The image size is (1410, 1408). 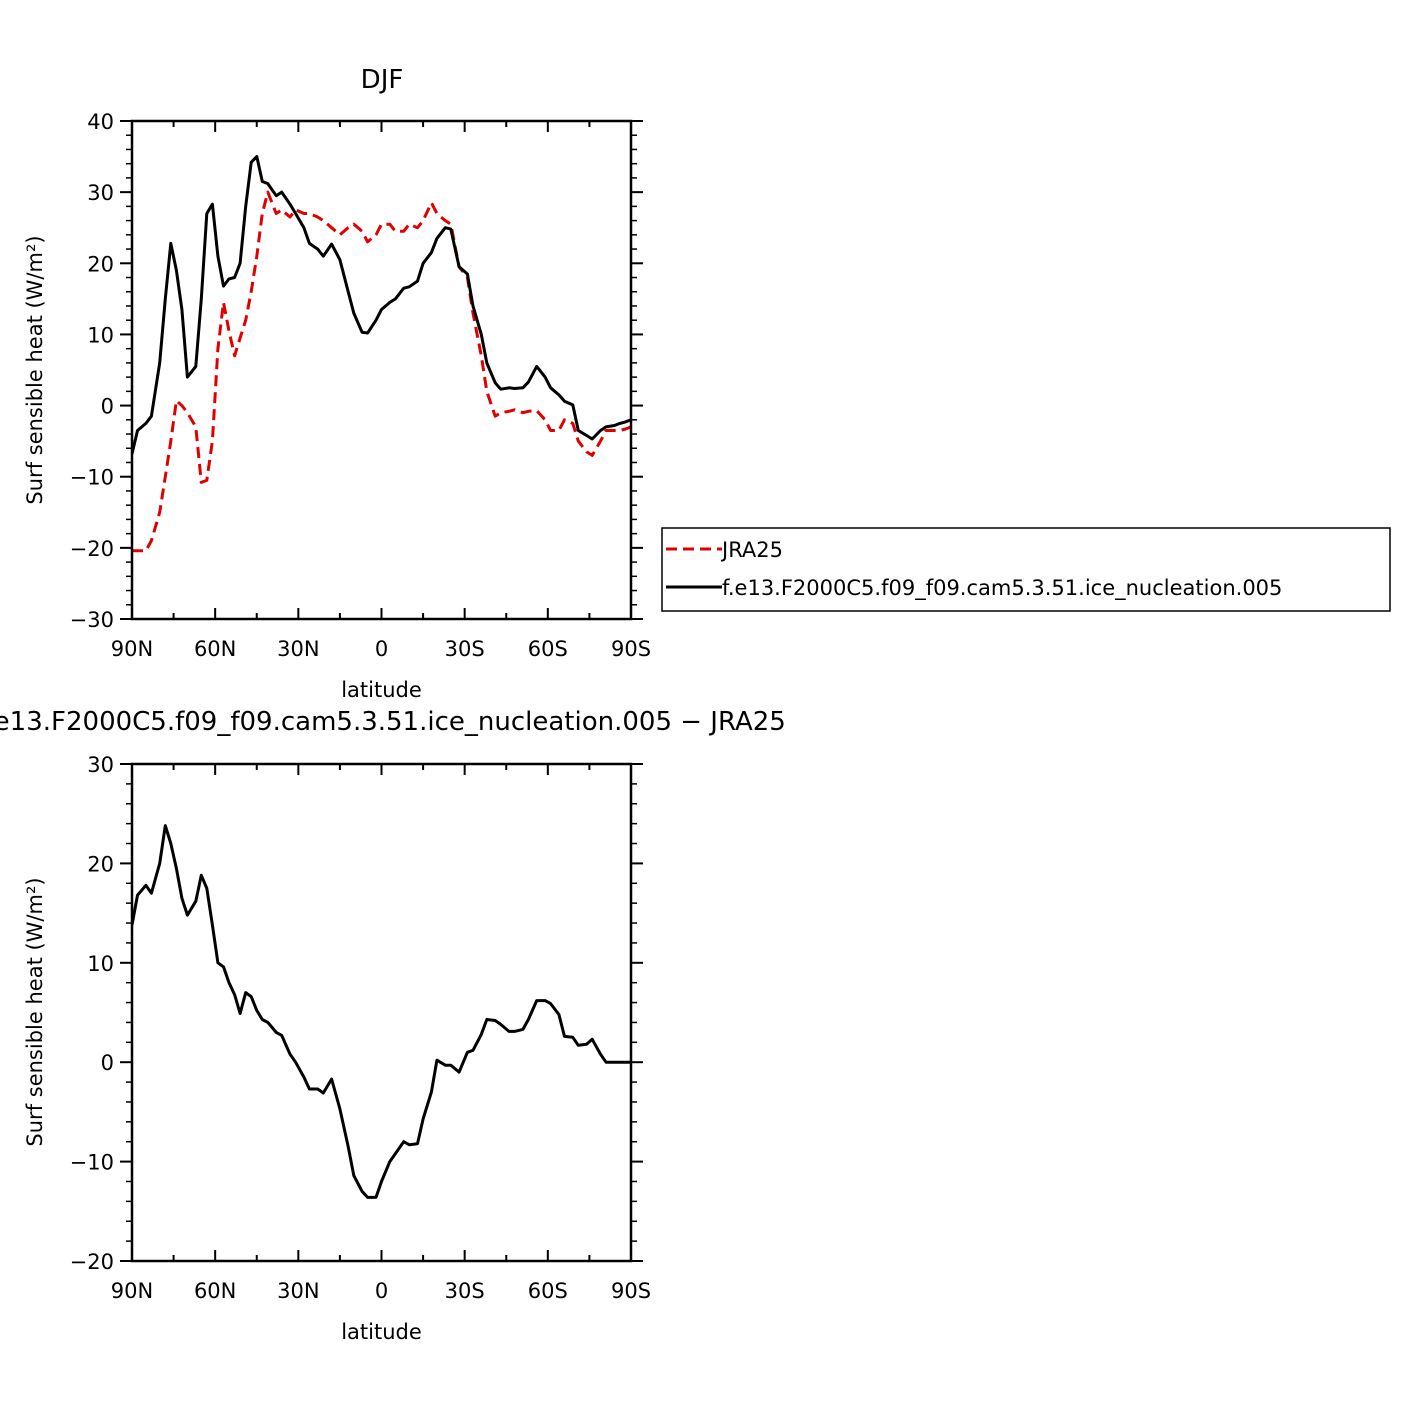 What do you see at coordinates (92, 620) in the screenshot?
I see `y-tick-label: −30` at bounding box center [92, 620].